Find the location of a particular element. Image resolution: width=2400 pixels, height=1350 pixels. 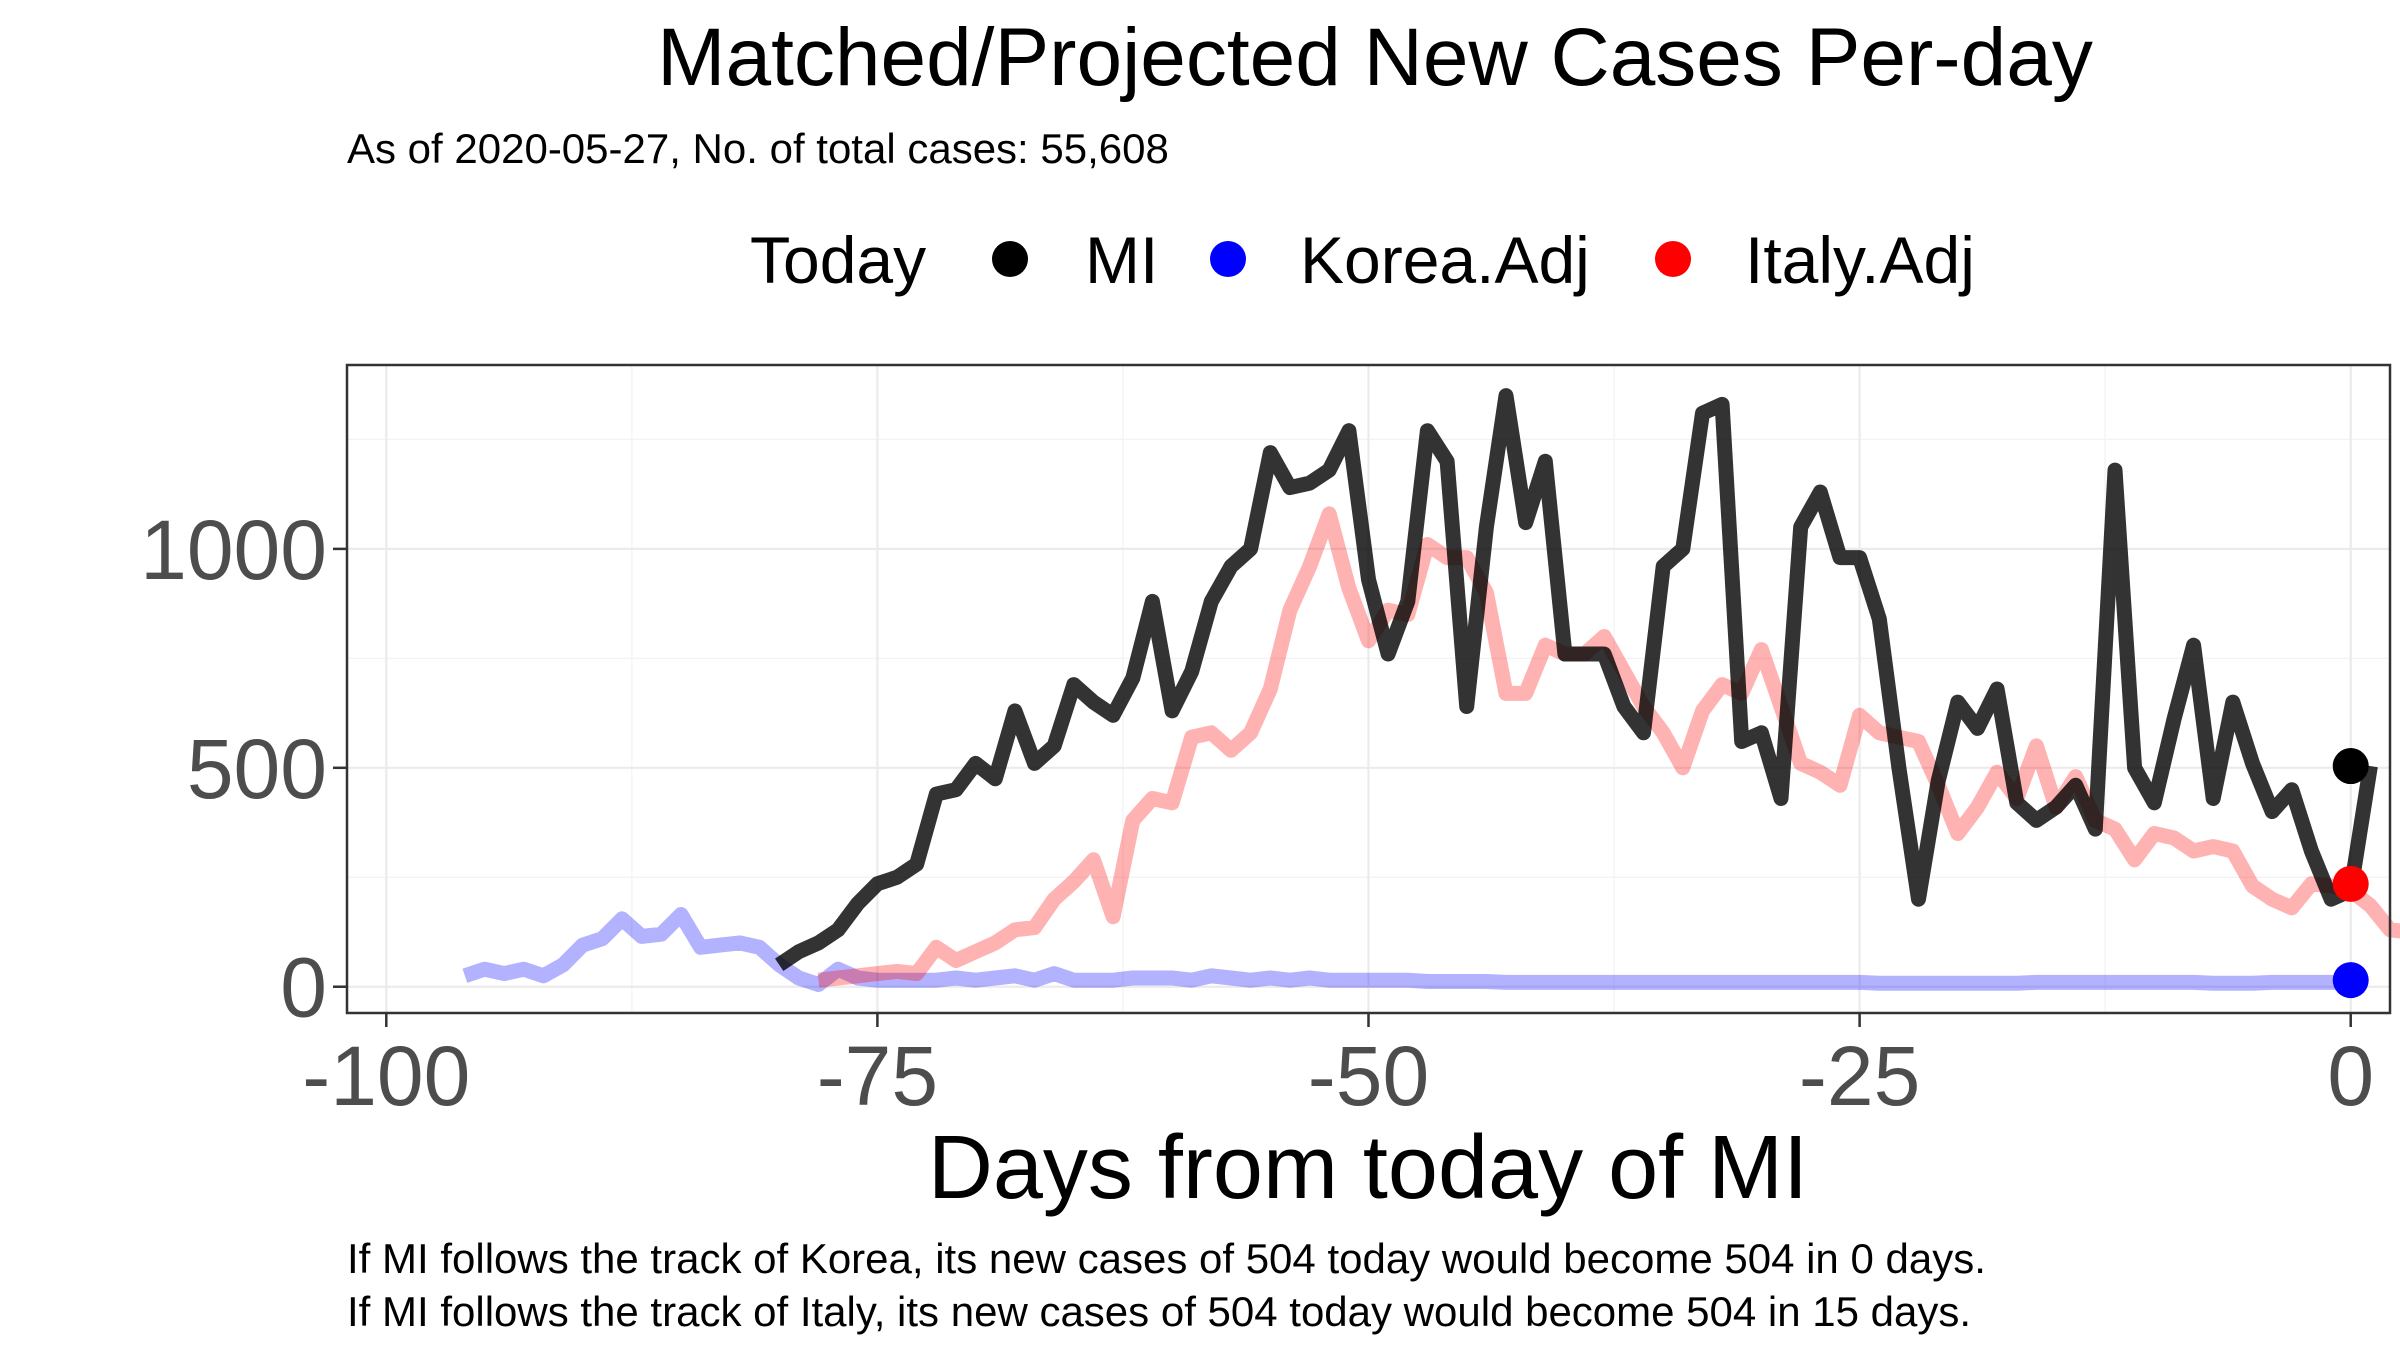

today-point-italy-adj is located at coordinates (2350, 883).